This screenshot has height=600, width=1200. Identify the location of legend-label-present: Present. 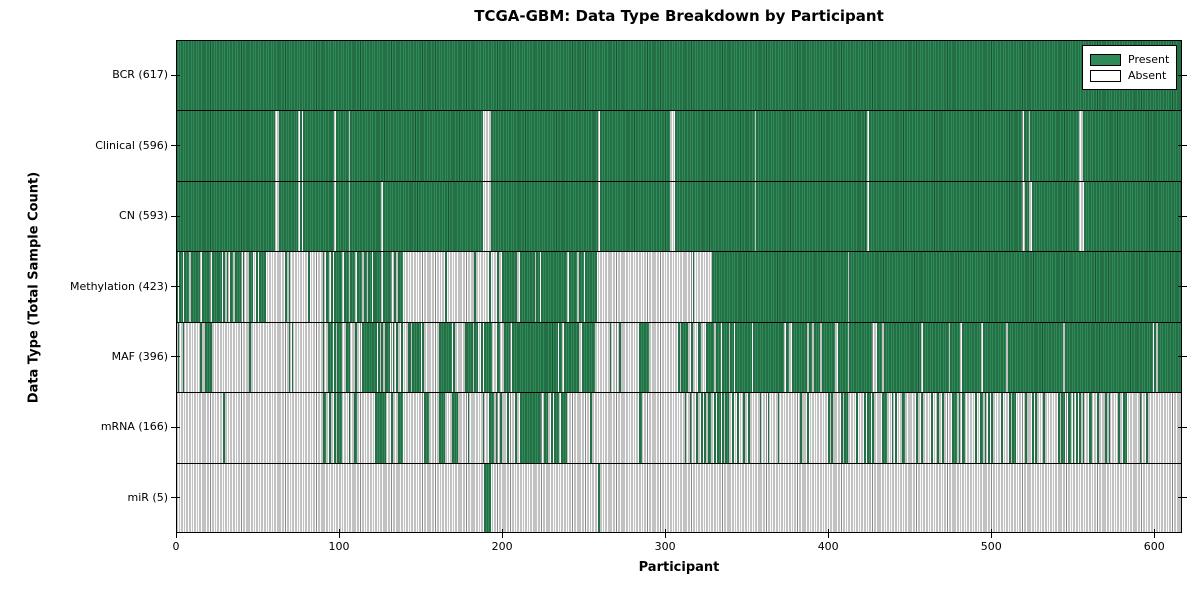
(1149, 59).